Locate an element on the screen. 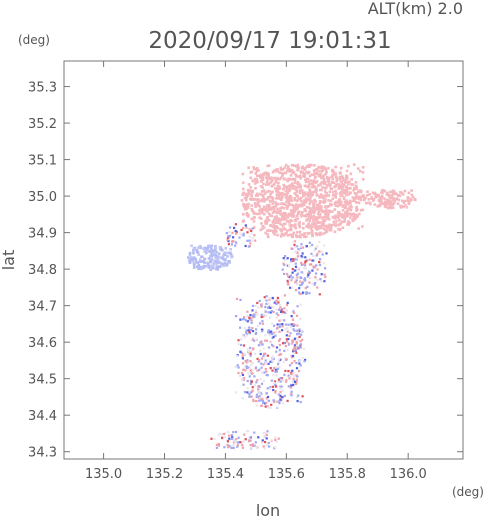  x-unit-label: (deg) is located at coordinates (468, 492).